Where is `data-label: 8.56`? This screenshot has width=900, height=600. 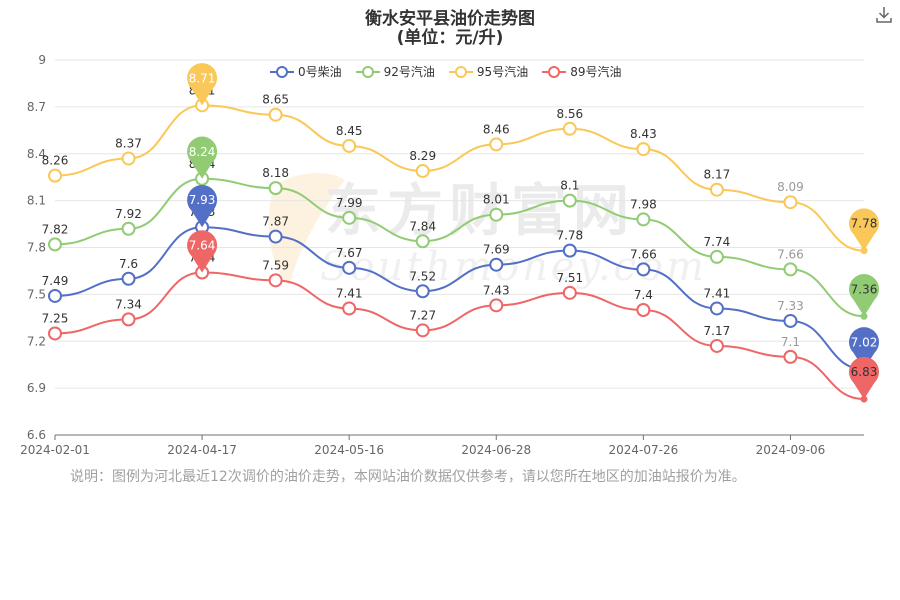 data-label: 8.56 is located at coordinates (569, 114).